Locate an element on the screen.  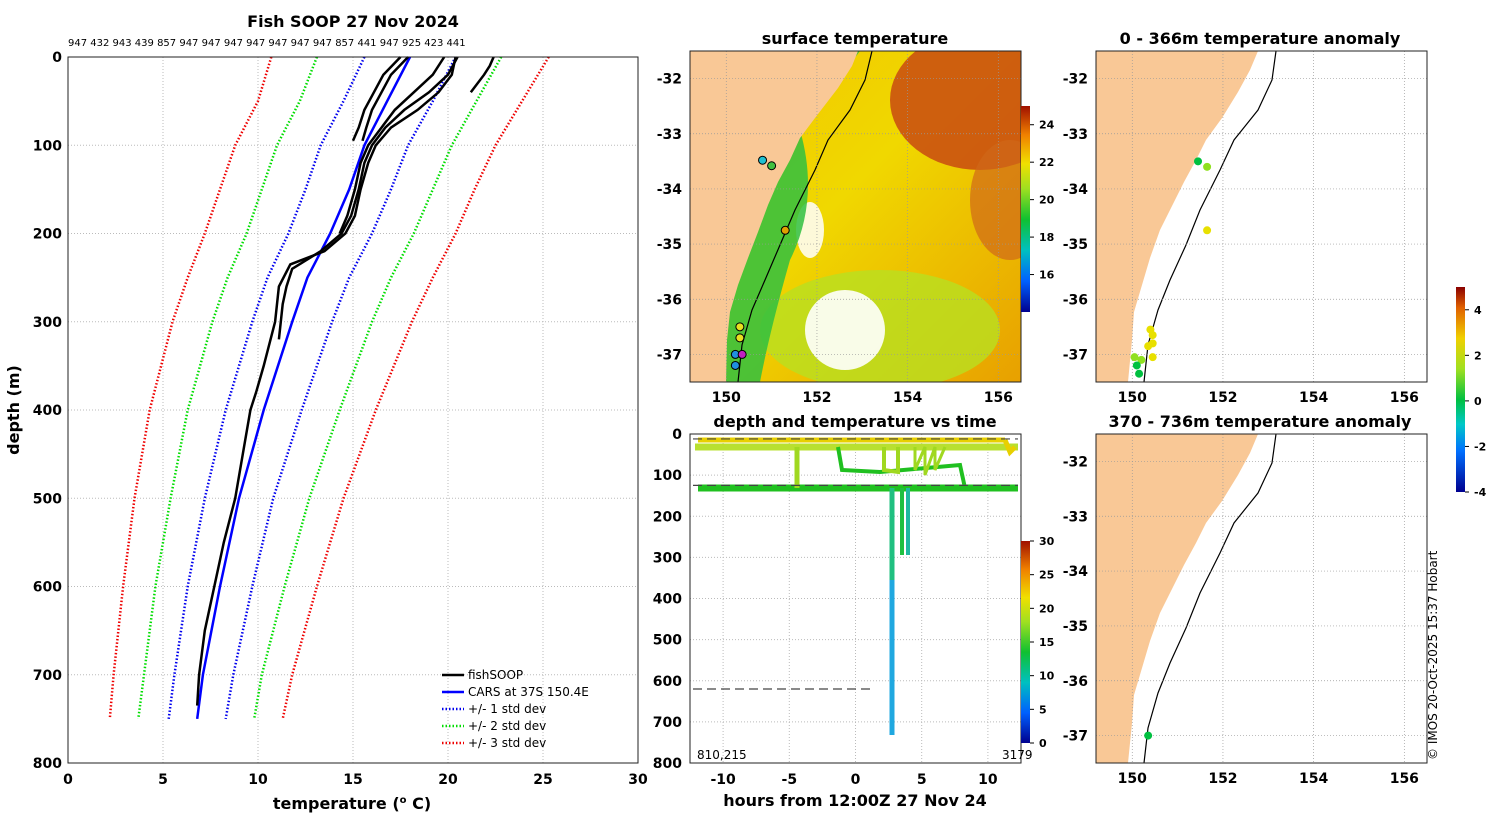
colorbar-tick-label: 22 is located at coordinates (1046, 162).